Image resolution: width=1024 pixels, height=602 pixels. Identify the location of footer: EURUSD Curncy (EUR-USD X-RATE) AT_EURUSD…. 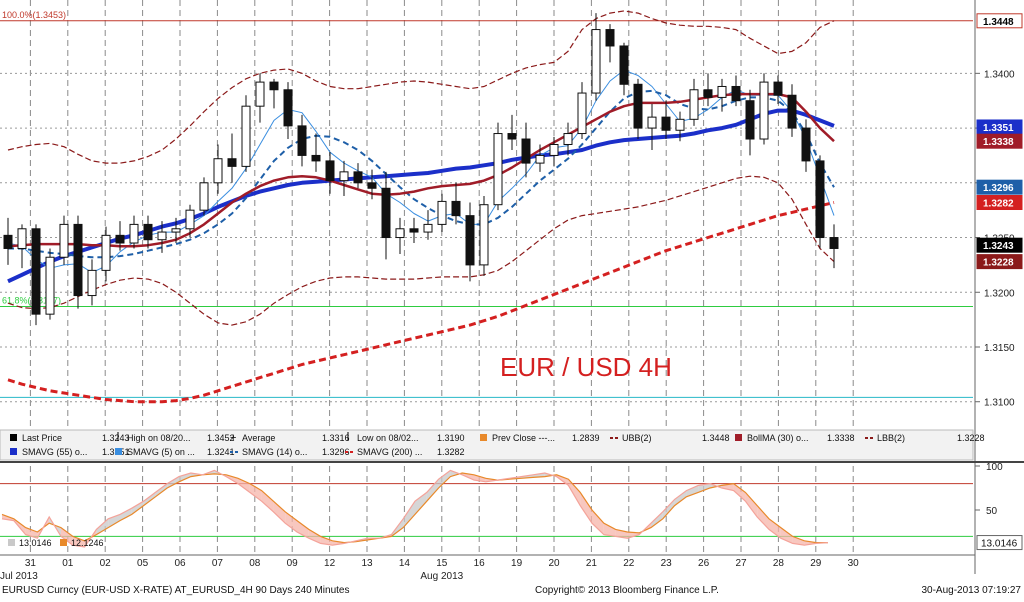
(511, 590).